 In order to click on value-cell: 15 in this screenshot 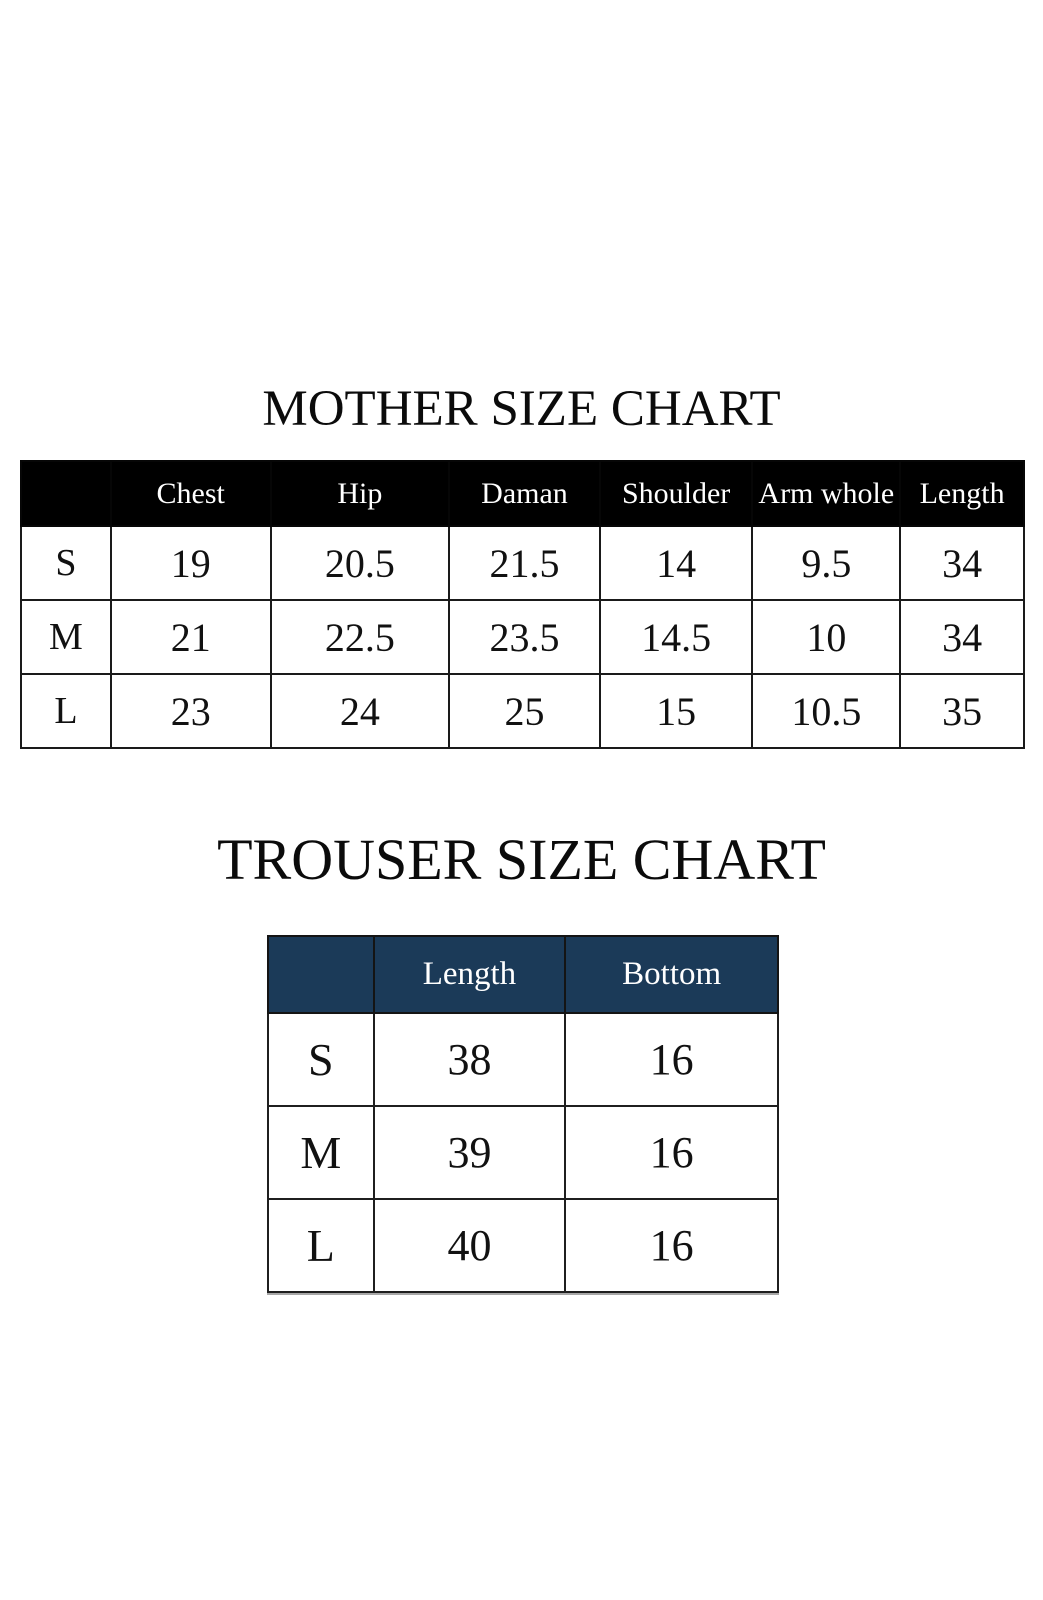, I will do `click(676, 711)`.